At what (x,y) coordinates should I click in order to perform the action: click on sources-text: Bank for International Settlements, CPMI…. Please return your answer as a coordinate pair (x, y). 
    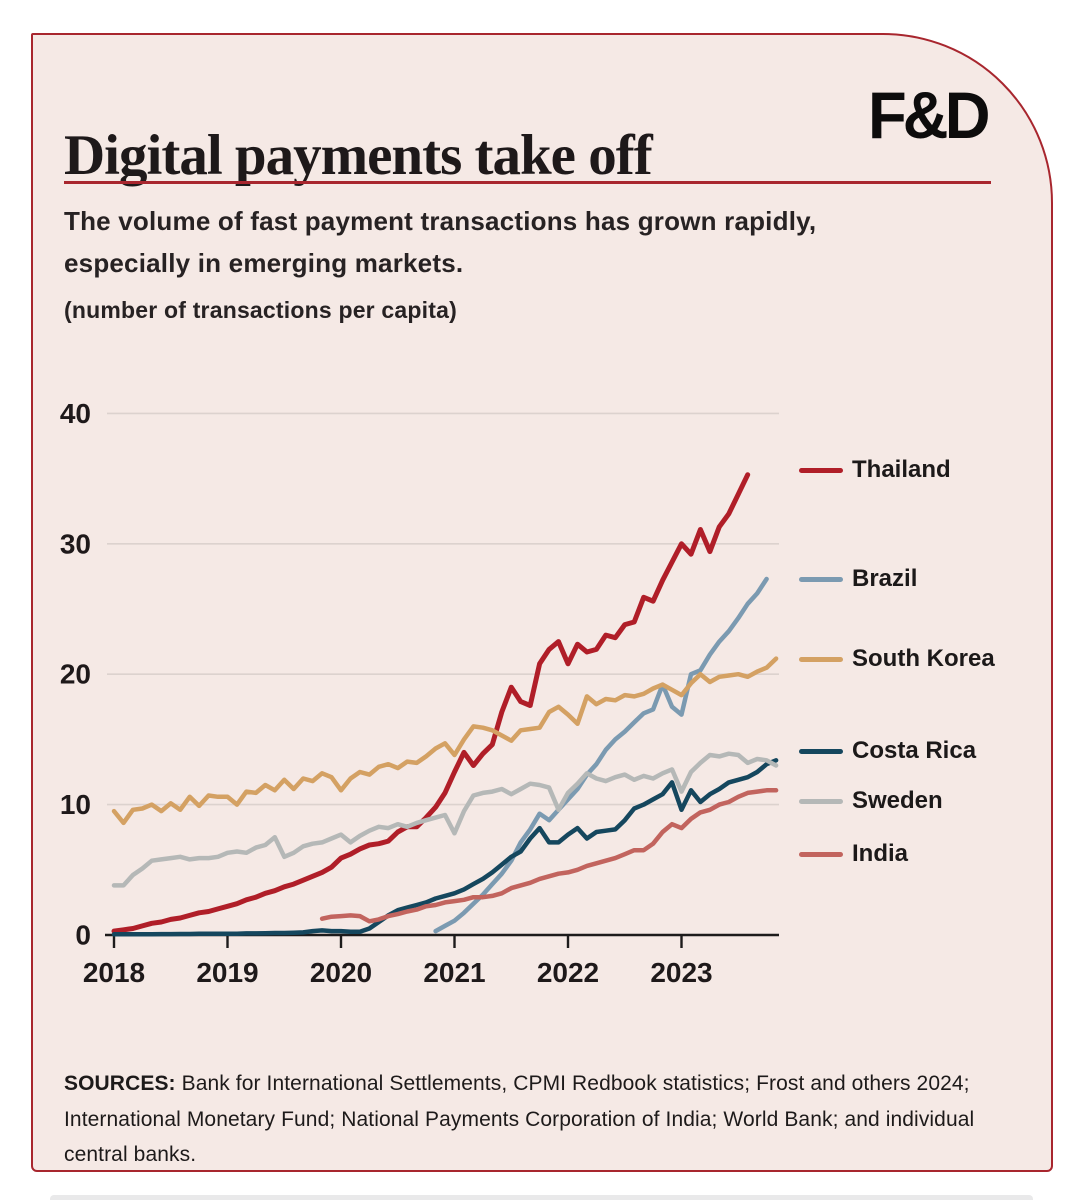
    Looking at the image, I should click on (519, 1119).